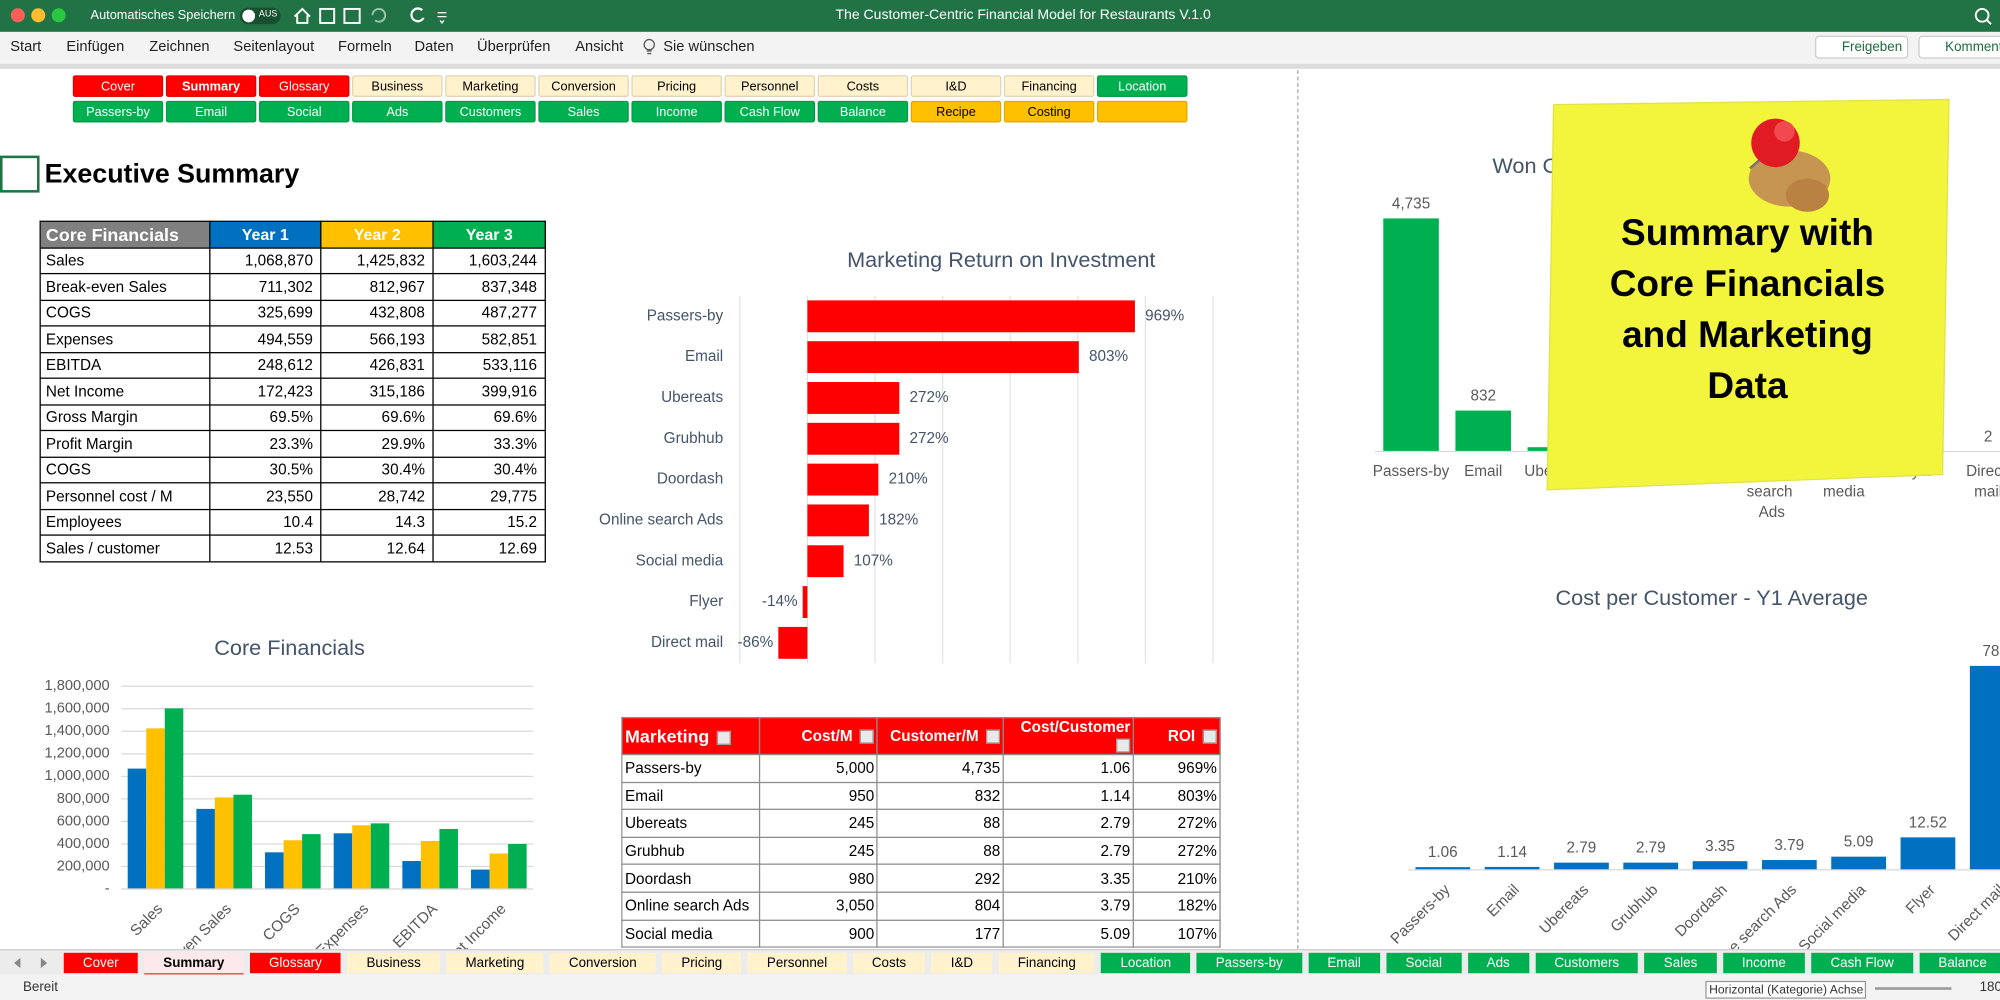  I want to click on status-bar: Bereit Horizontal (Kategorie) Achse 180%, so click(1000, 987).